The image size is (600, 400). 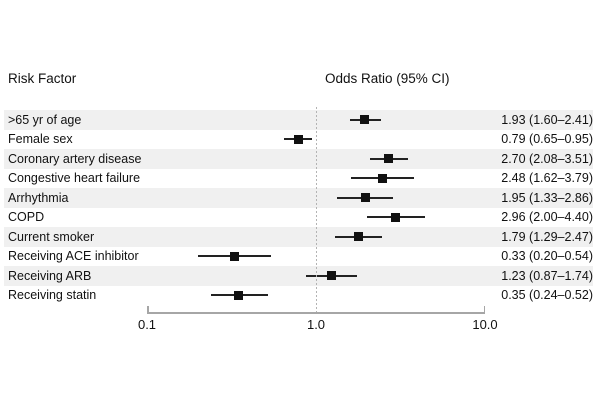 What do you see at coordinates (547, 139) in the screenshot?
I see `row-odds-ratio-value: 0.79 (0.65–0.95)` at bounding box center [547, 139].